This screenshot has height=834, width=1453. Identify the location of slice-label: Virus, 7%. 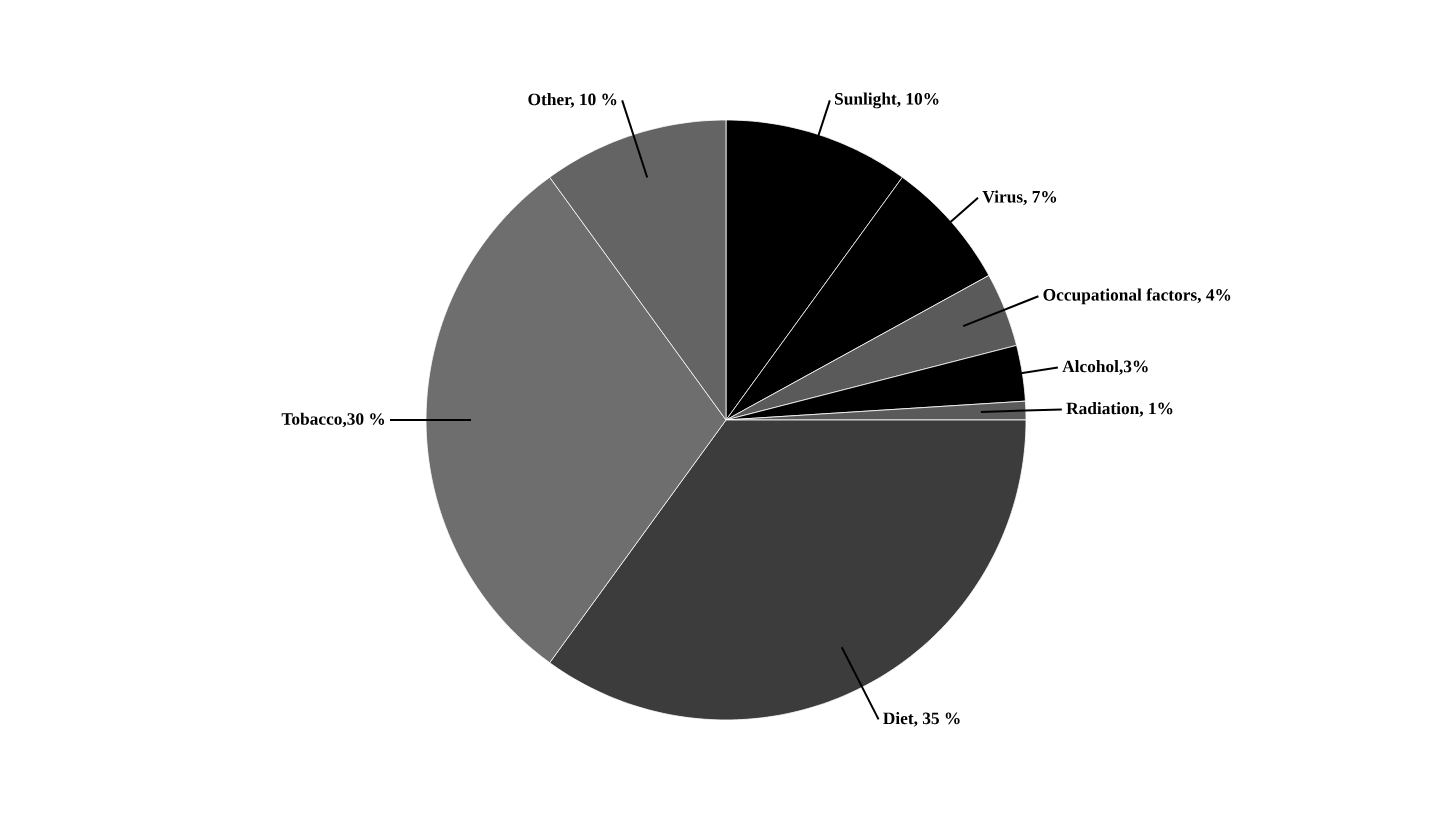
(1019, 198).